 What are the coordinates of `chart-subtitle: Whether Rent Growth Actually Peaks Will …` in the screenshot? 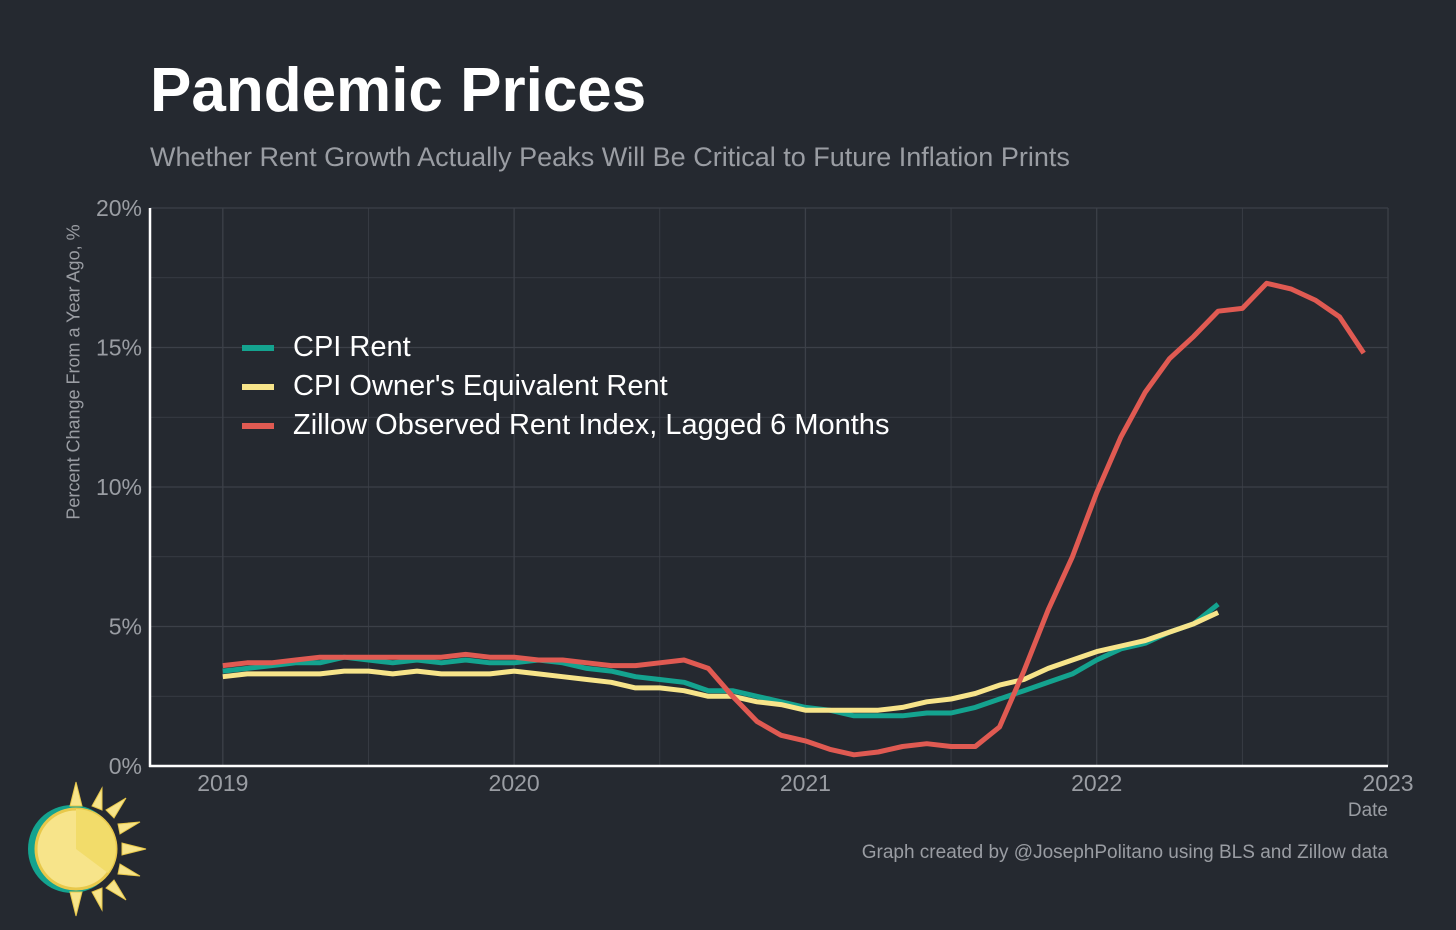 It's located at (610, 157).